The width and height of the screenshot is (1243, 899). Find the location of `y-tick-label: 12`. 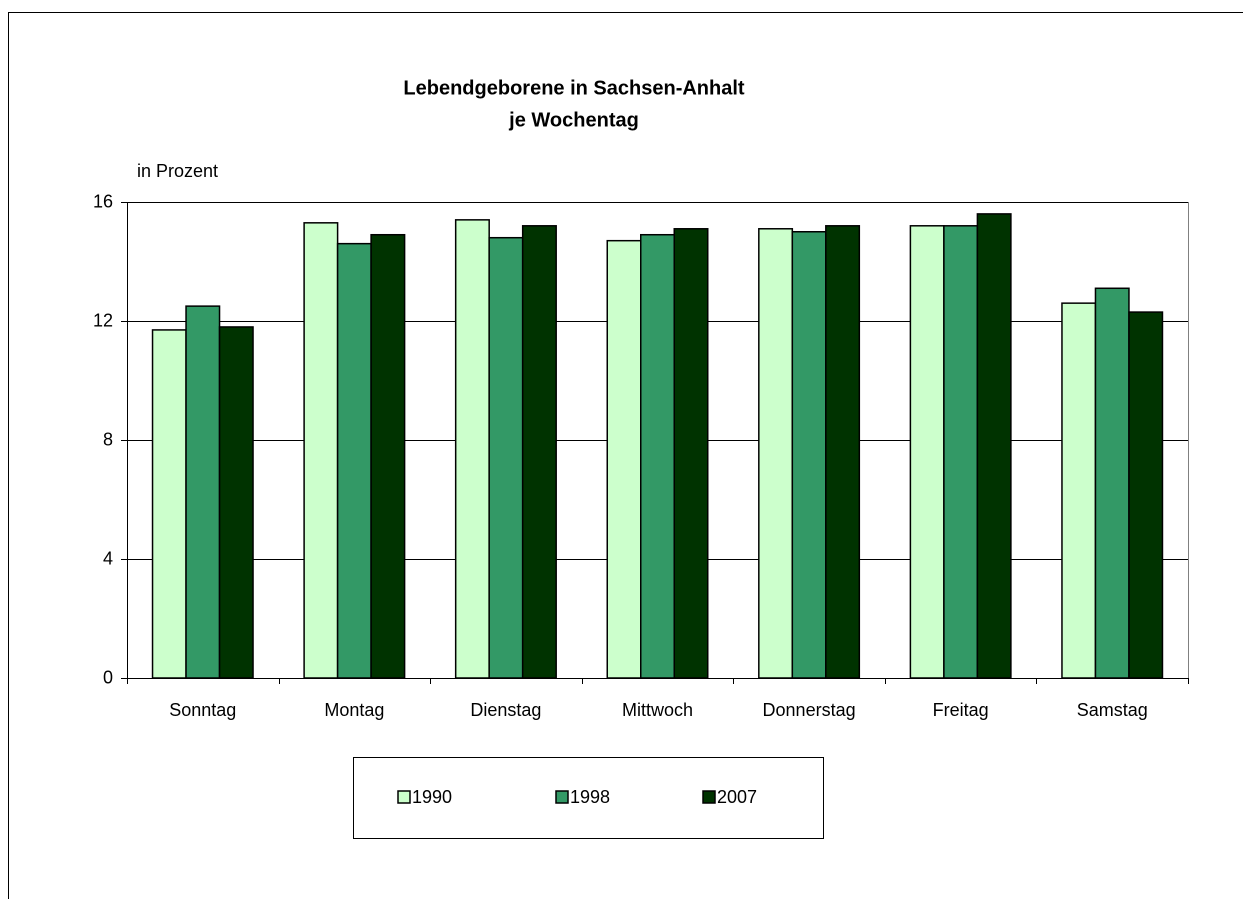

y-tick-label: 12 is located at coordinates (103, 320).